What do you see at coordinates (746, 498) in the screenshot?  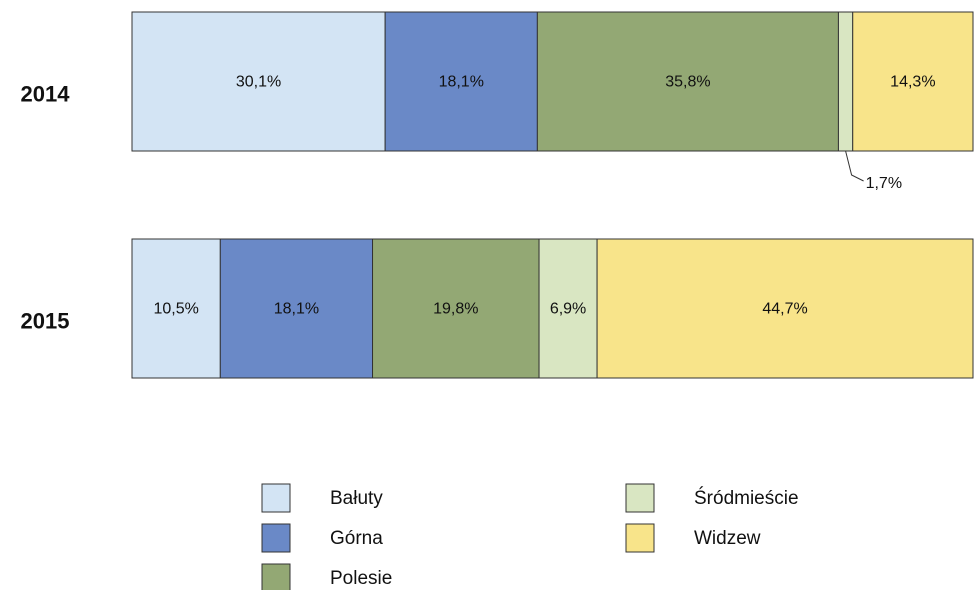 I see `legend-label: Śródmieście` at bounding box center [746, 498].